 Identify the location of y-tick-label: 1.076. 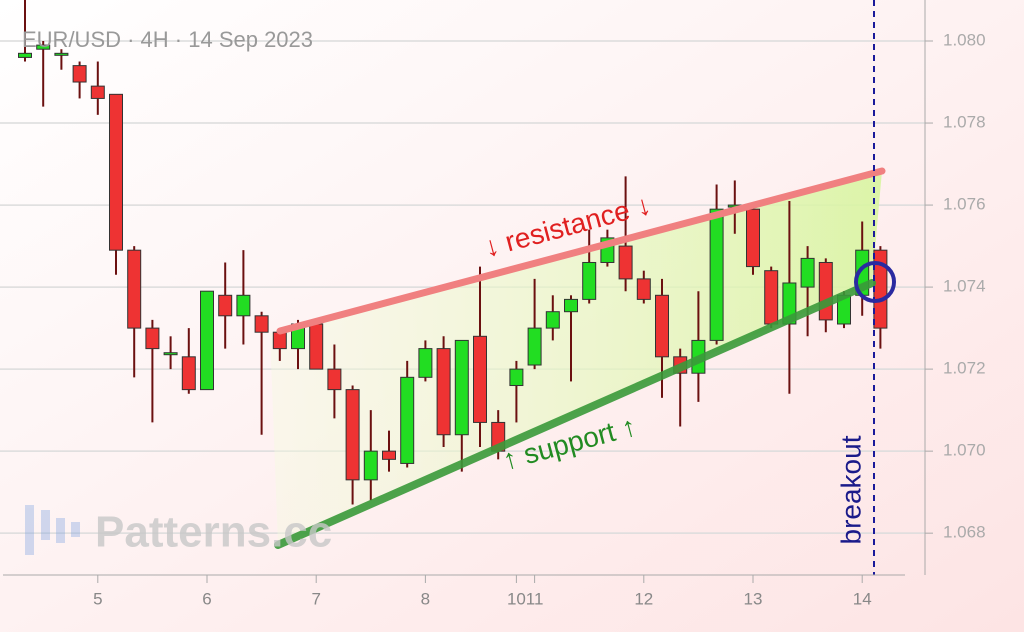
(964, 204).